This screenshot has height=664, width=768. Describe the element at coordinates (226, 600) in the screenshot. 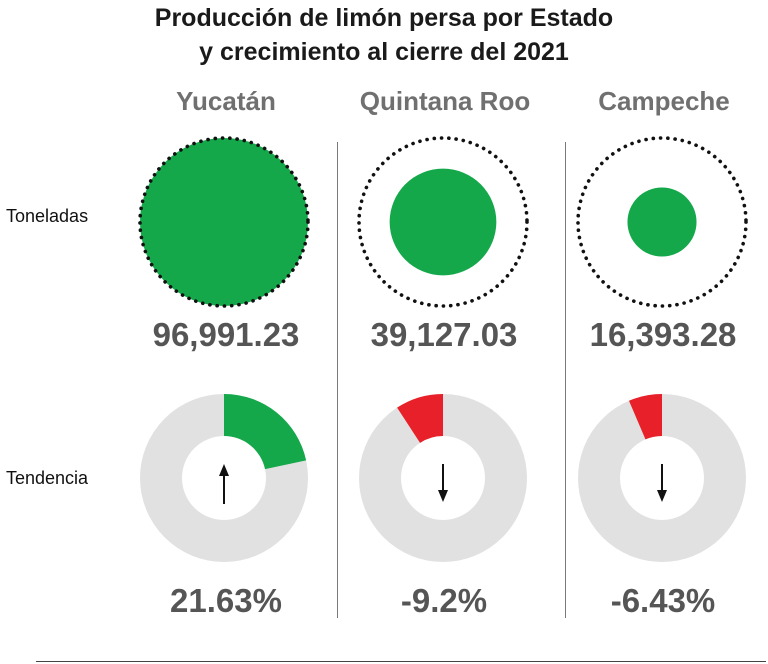

I see `growth-value-yucatan: 21.63%` at that location.